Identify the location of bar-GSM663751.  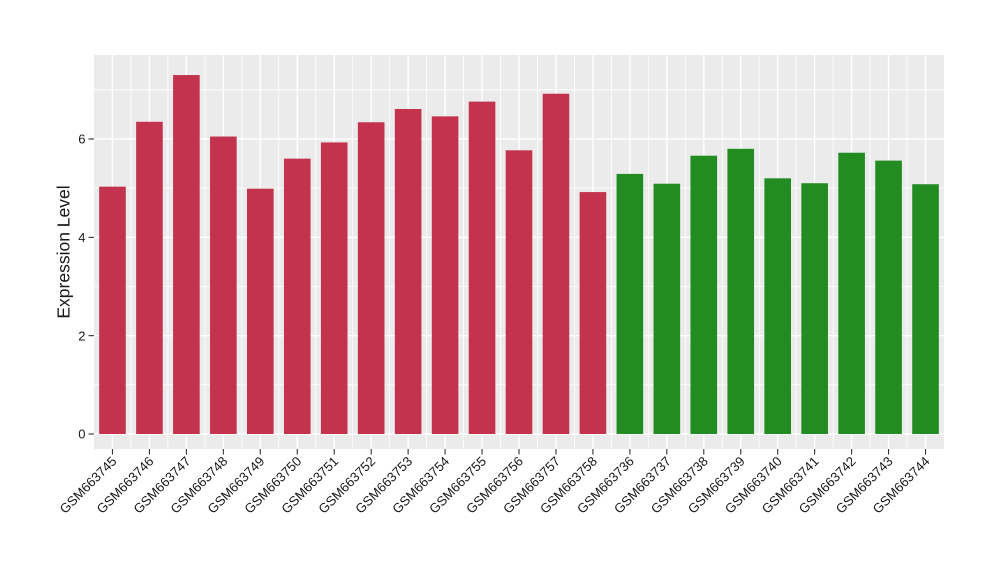
(334, 288).